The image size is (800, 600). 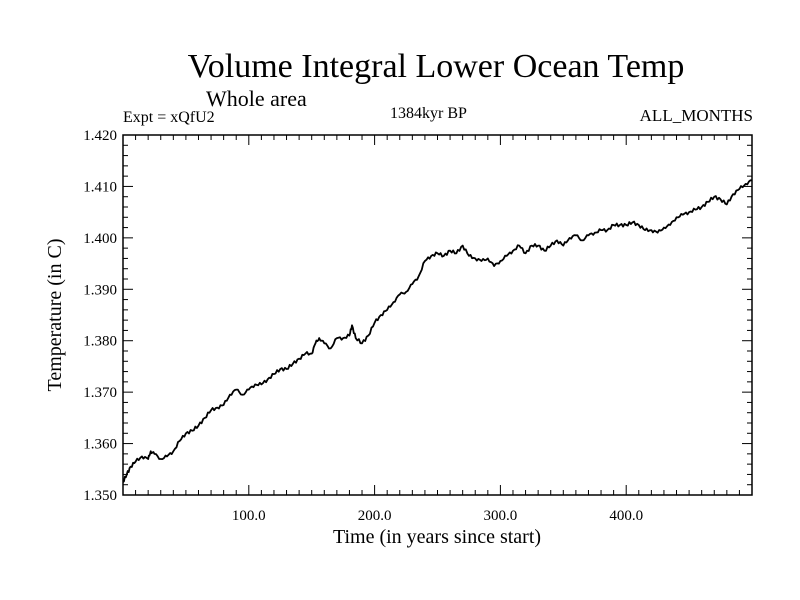 I want to click on x-tick-label: 200.0, so click(x=375, y=516).